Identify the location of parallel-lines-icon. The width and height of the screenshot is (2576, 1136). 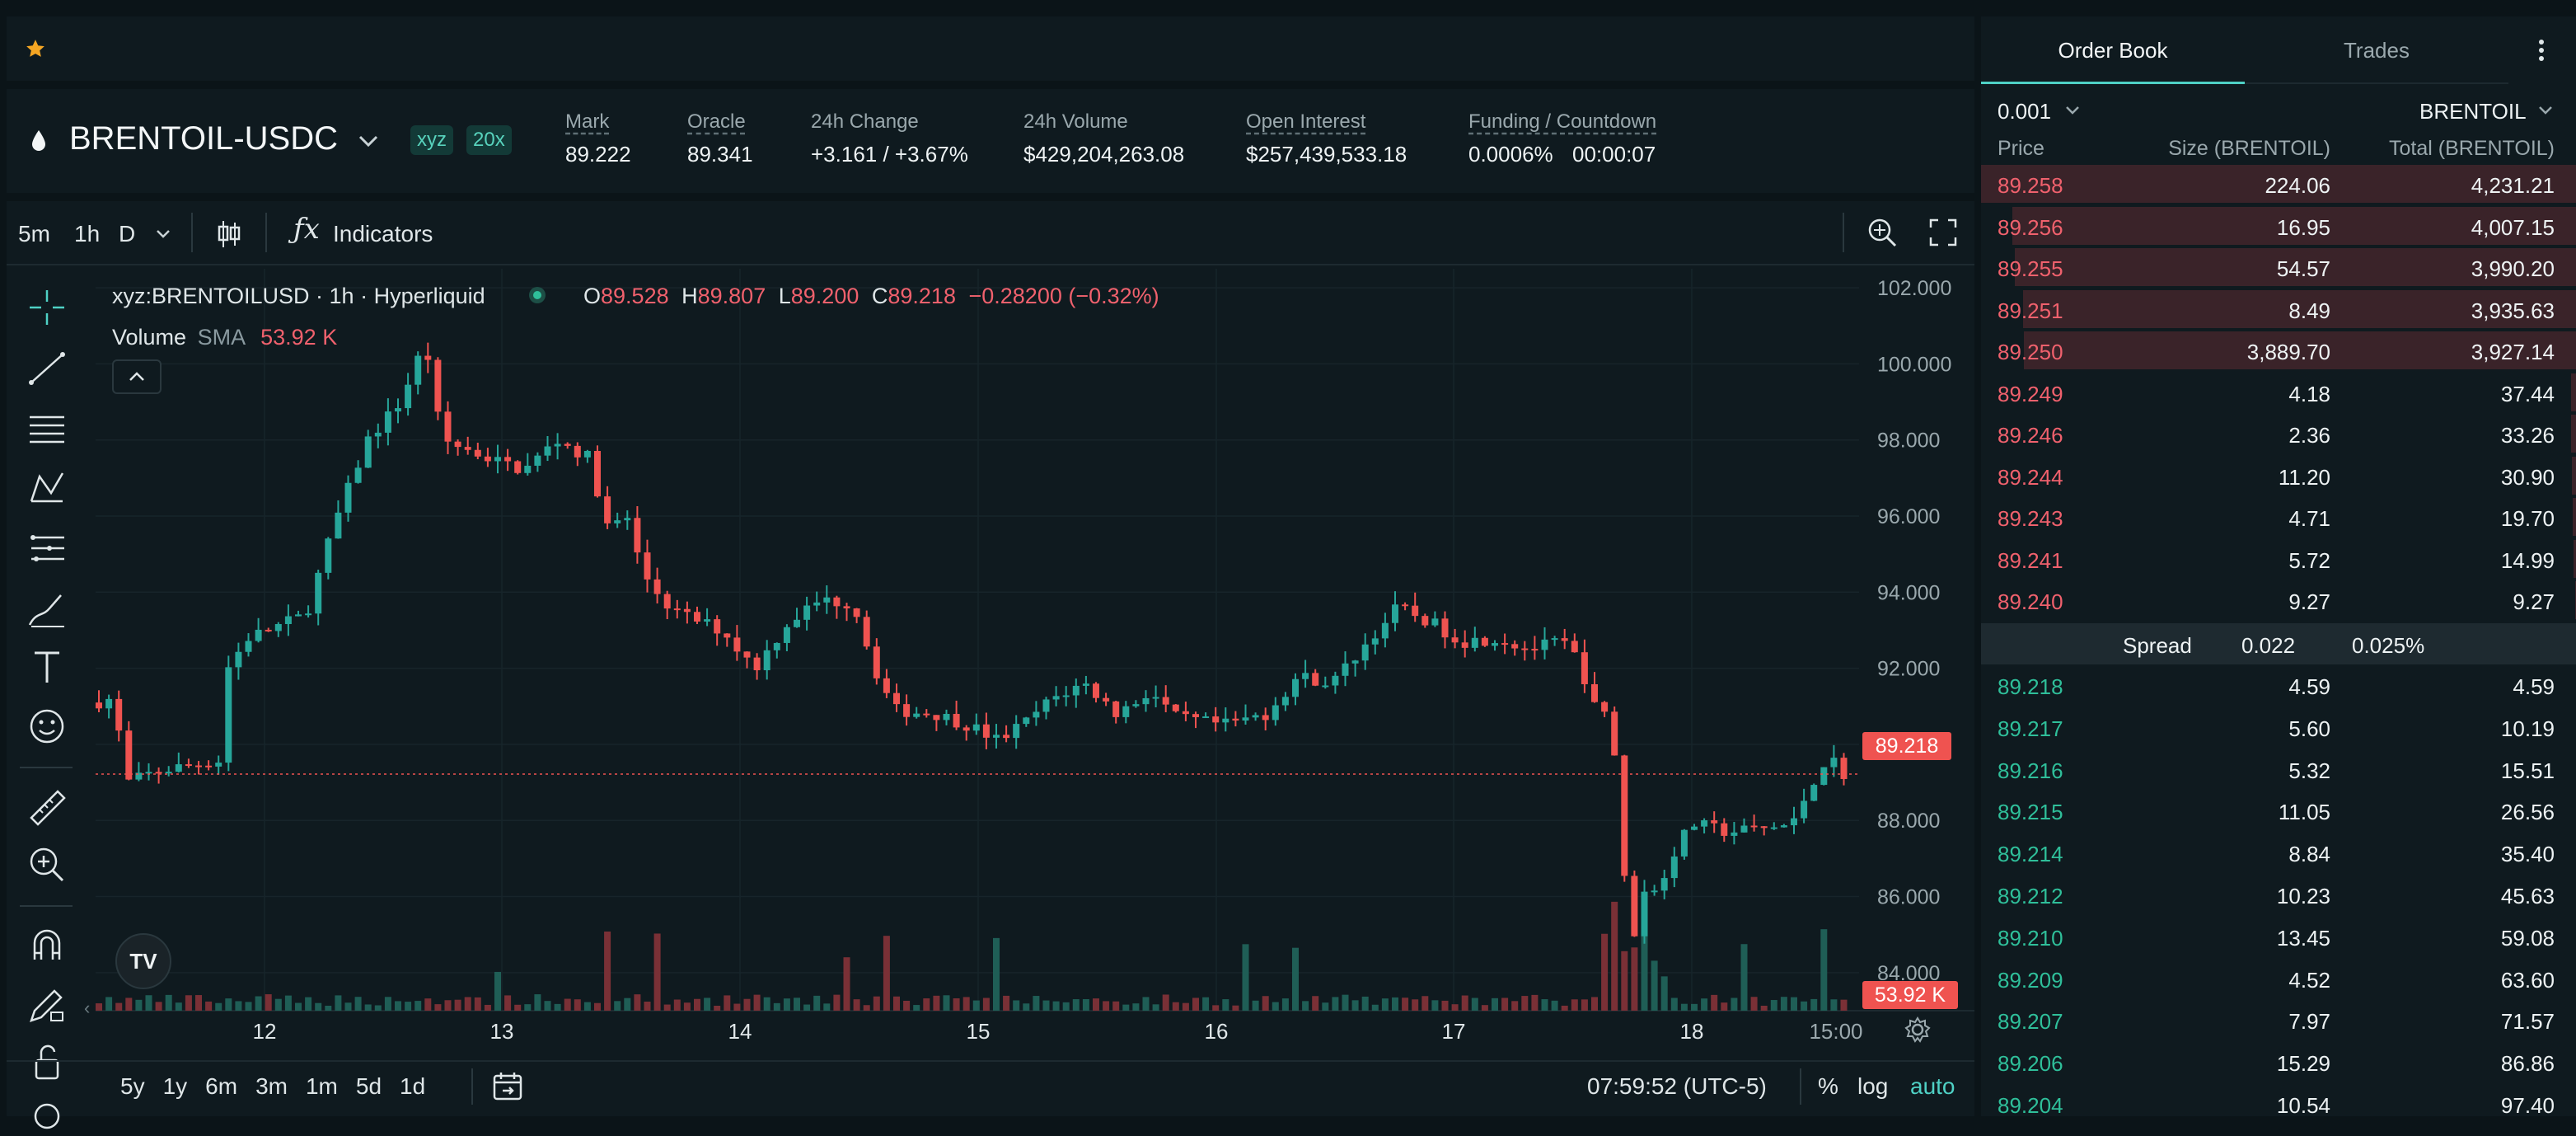
(47, 428).